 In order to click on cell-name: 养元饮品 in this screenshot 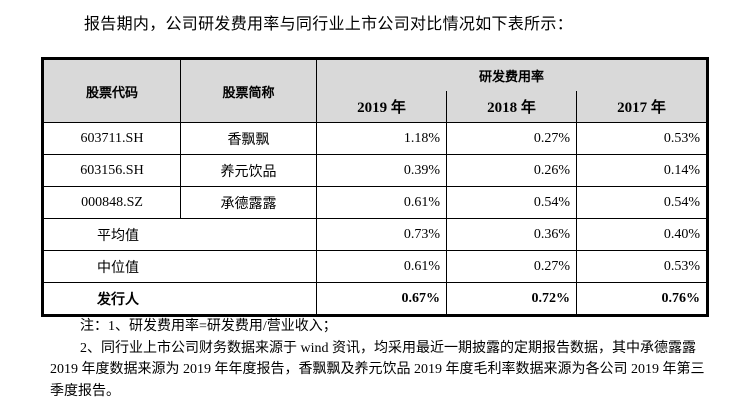, I will do `click(248, 170)`.